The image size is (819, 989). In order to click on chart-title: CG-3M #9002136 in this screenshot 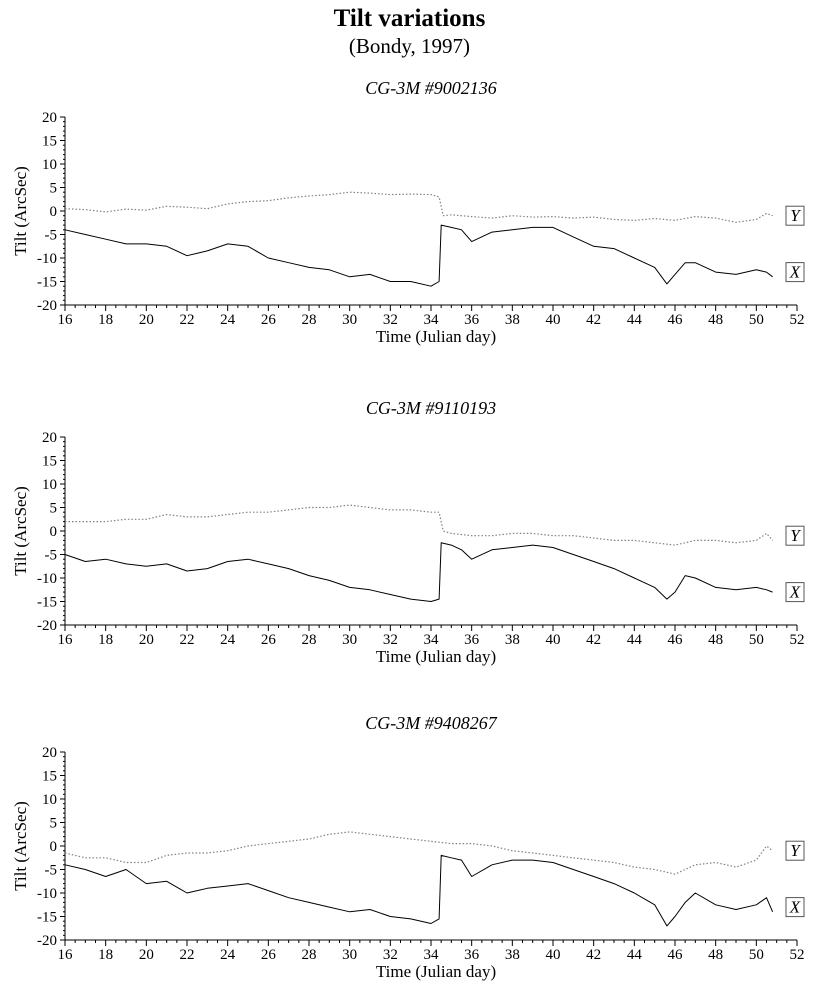, I will do `click(431, 88)`.